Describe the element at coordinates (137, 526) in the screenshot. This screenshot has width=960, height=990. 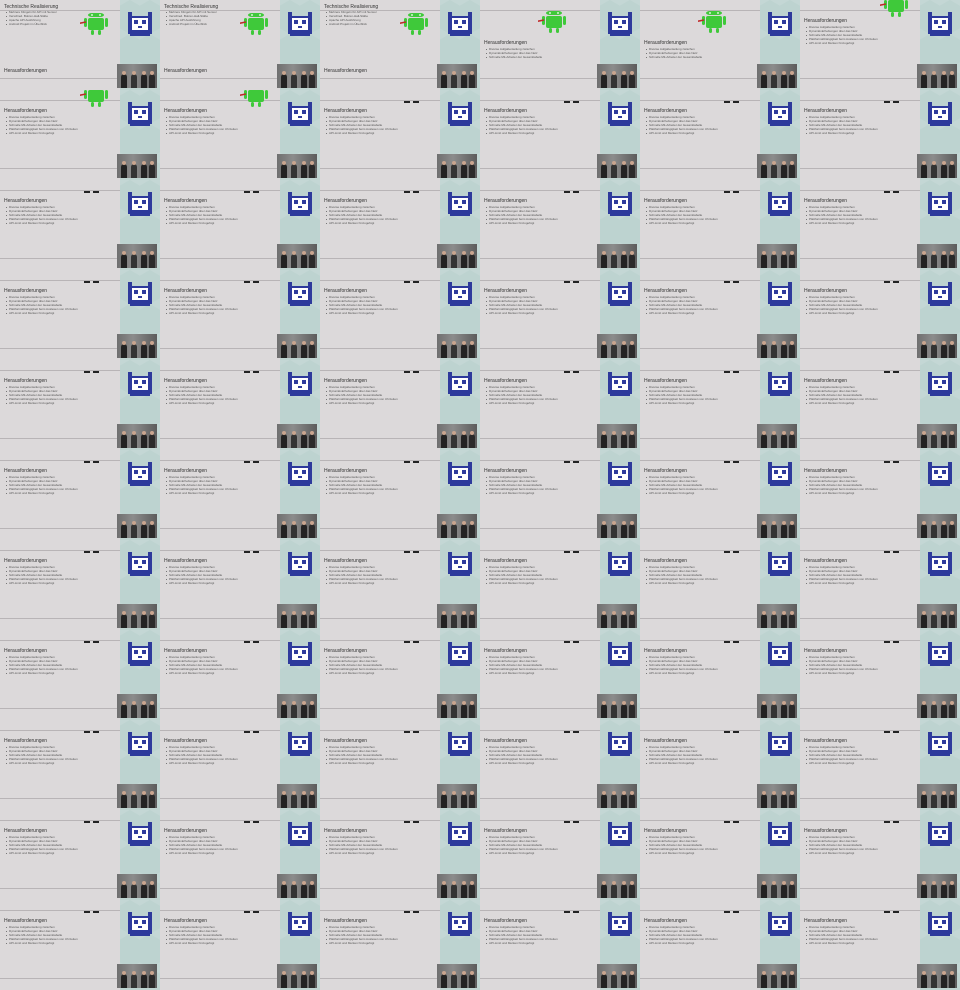
I see `webcam-video-feed` at that location.